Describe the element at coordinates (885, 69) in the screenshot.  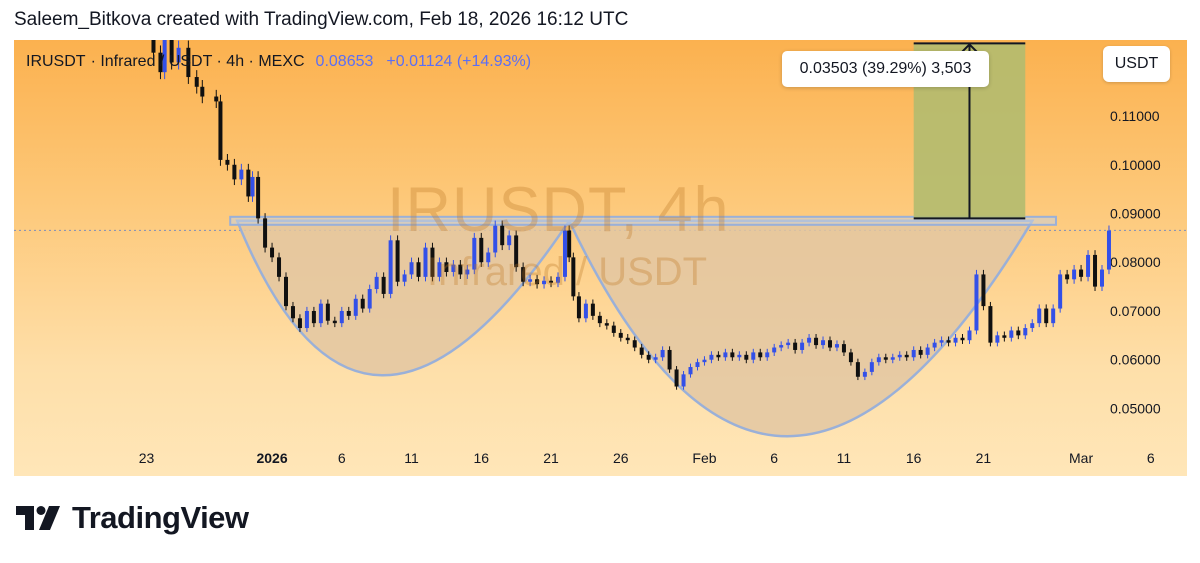
I see `measure-label: 0.03503 (39.29%) 3,503` at that location.